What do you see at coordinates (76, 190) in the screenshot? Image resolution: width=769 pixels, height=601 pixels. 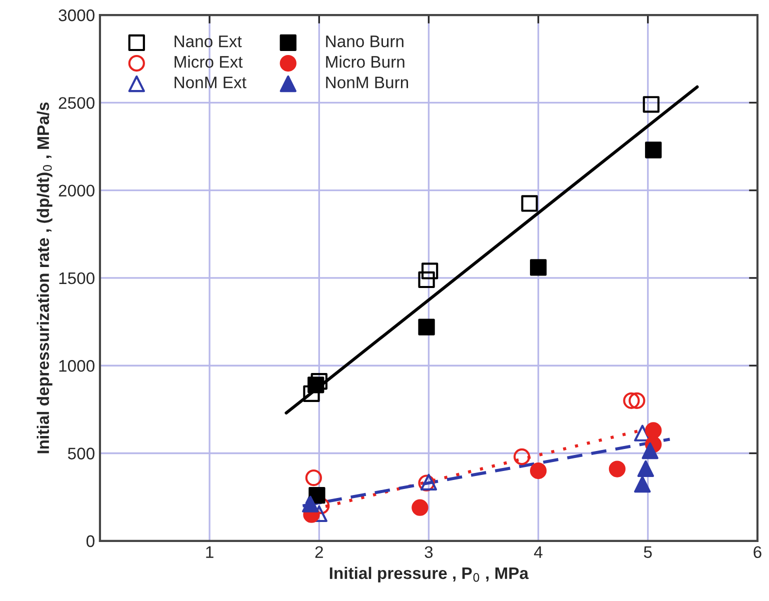 I see `y-tick-label: 2000` at bounding box center [76, 190].